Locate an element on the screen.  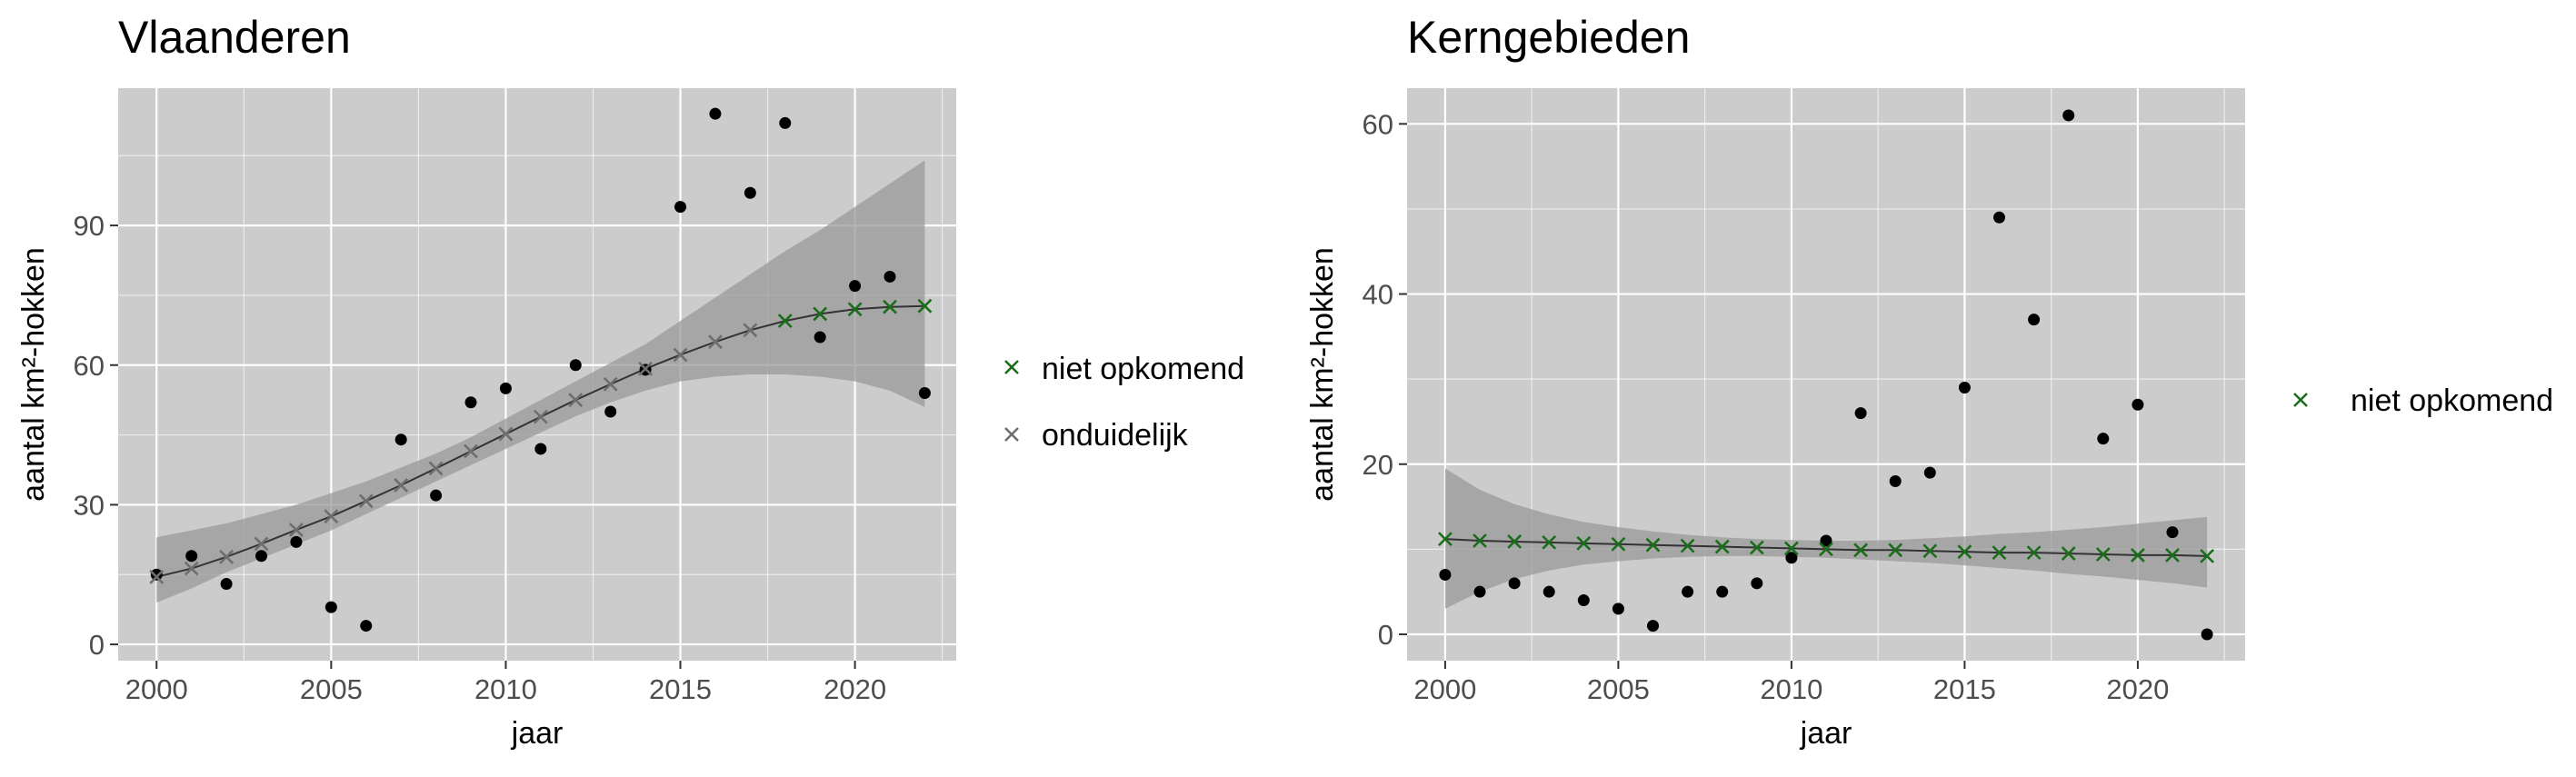
fitted-crosses is located at coordinates (541, 441).